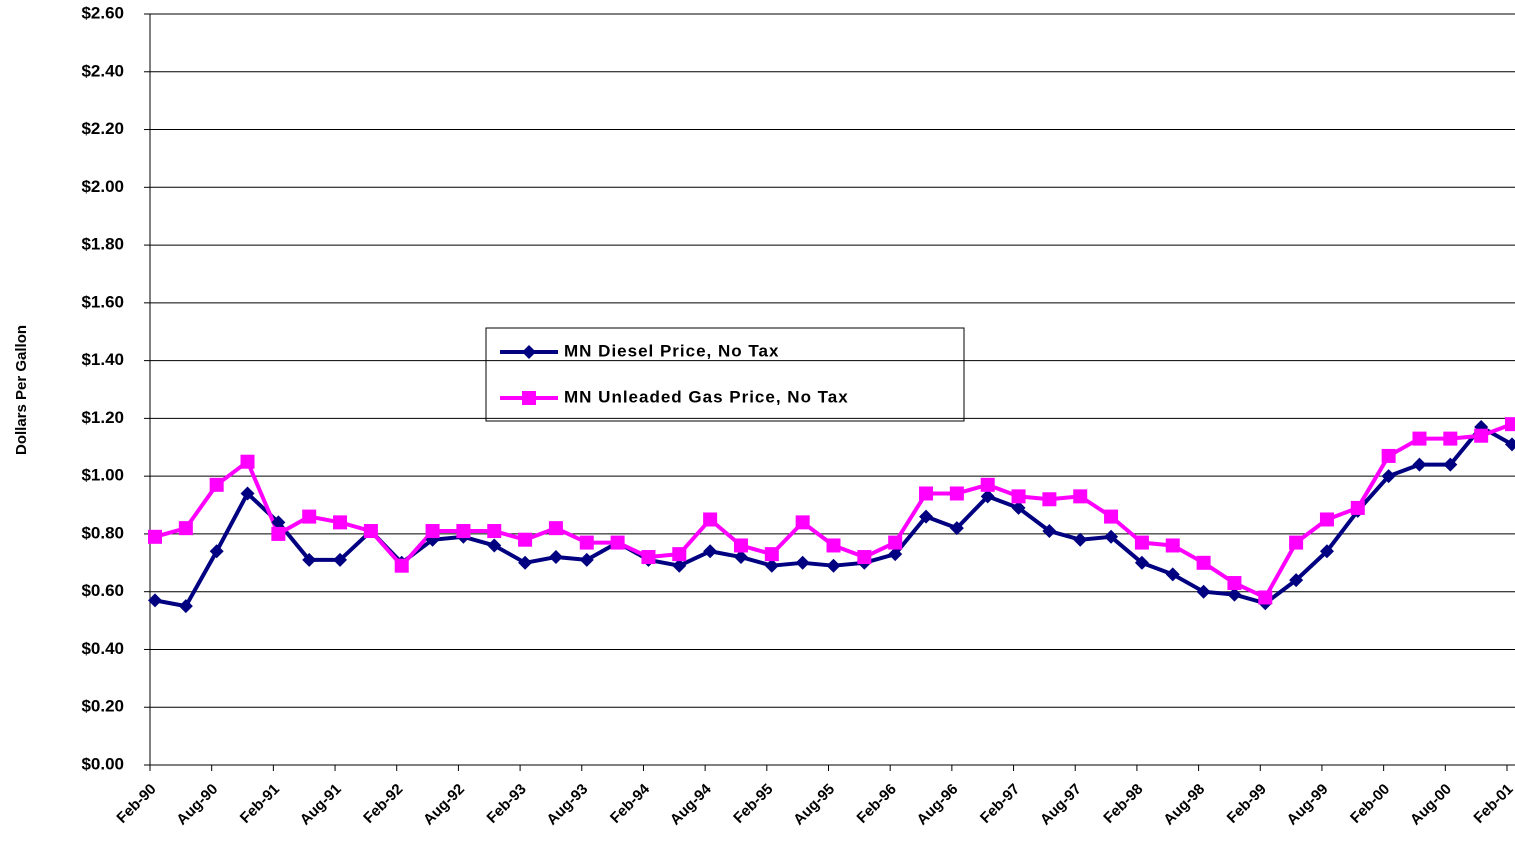 This screenshot has width=1515, height=857. What do you see at coordinates (102, 763) in the screenshot?
I see `y-tick-label: $0.00` at bounding box center [102, 763].